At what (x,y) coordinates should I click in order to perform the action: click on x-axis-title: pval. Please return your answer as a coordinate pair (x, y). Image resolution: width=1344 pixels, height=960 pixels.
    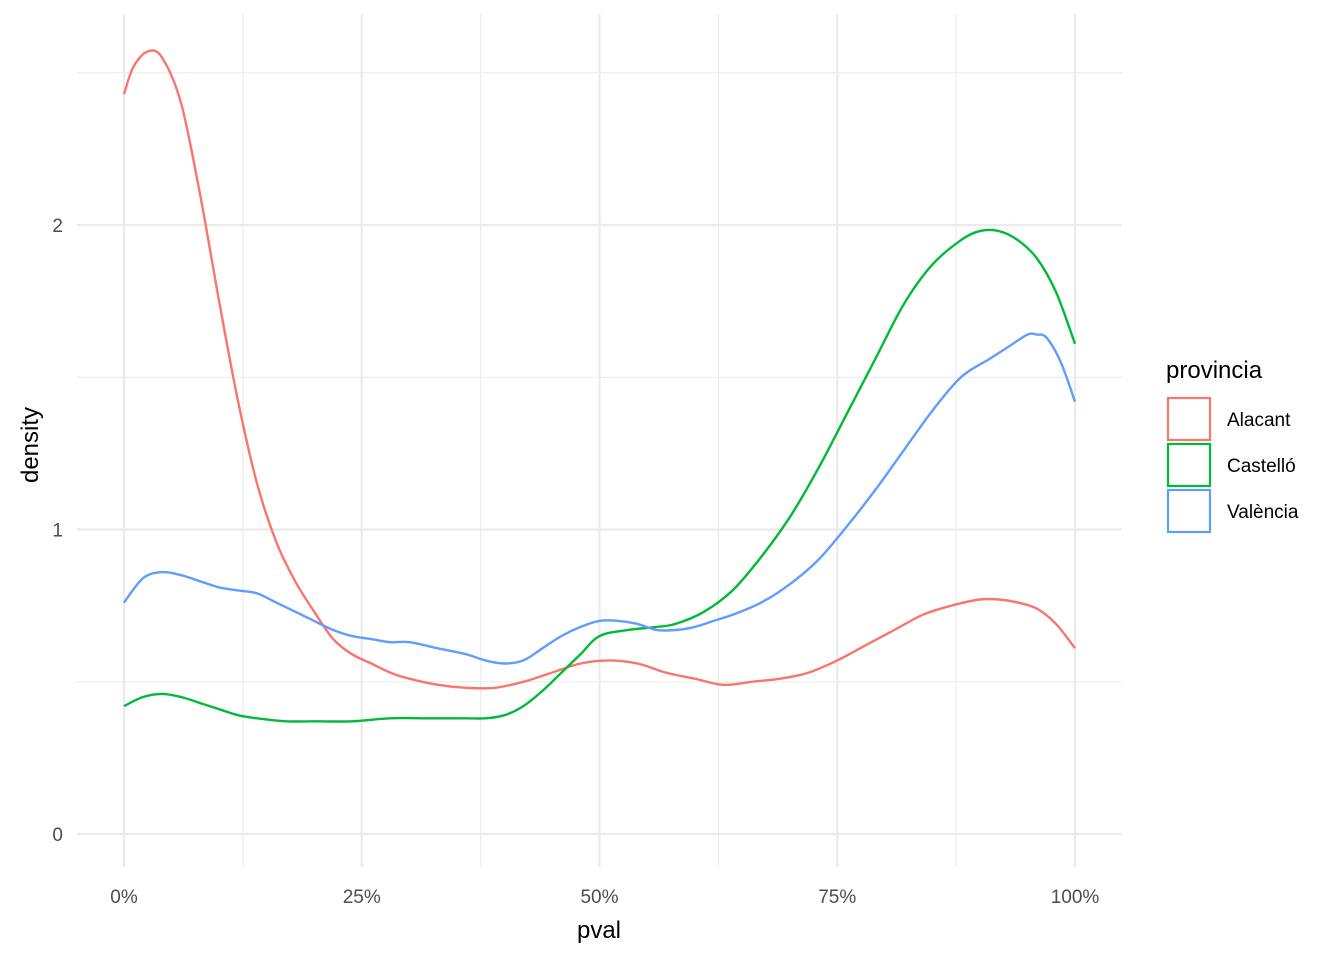
    Looking at the image, I should click on (599, 930).